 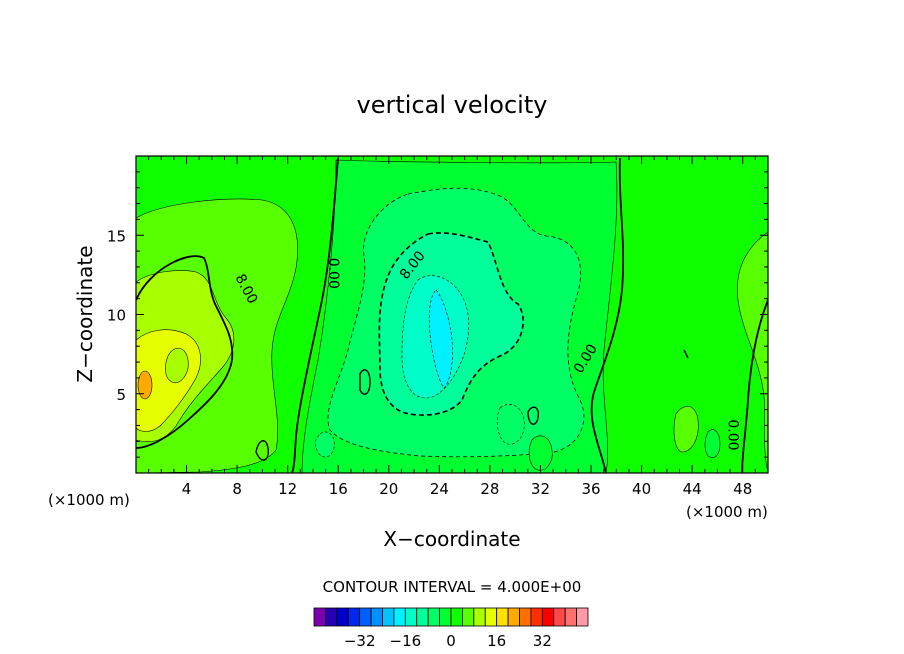 What do you see at coordinates (116, 316) in the screenshot?
I see `y-tick-label: 10` at bounding box center [116, 316].